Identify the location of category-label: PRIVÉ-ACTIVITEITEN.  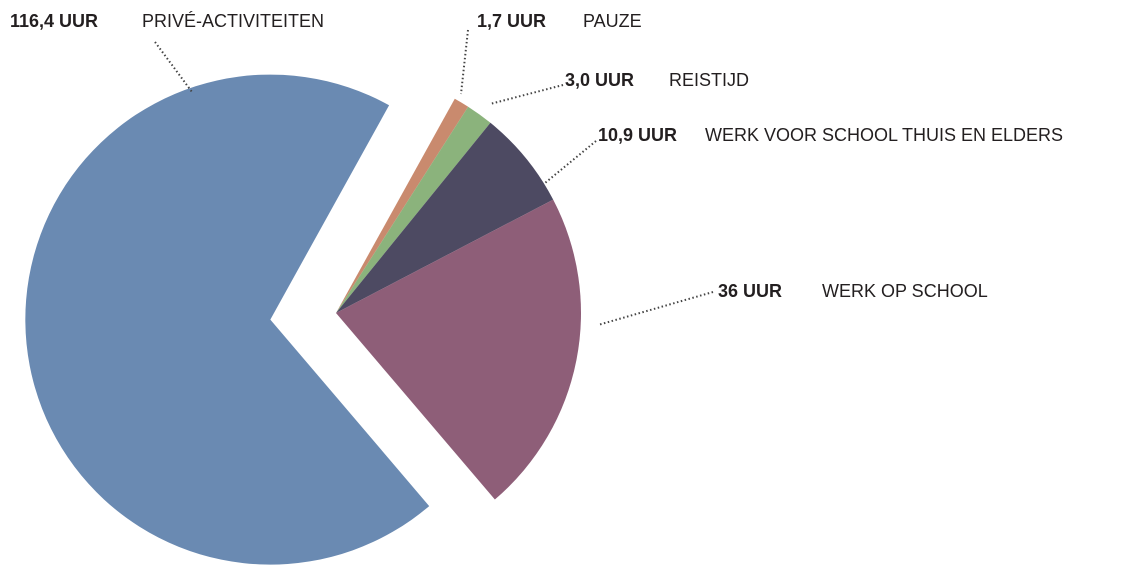
(233, 21).